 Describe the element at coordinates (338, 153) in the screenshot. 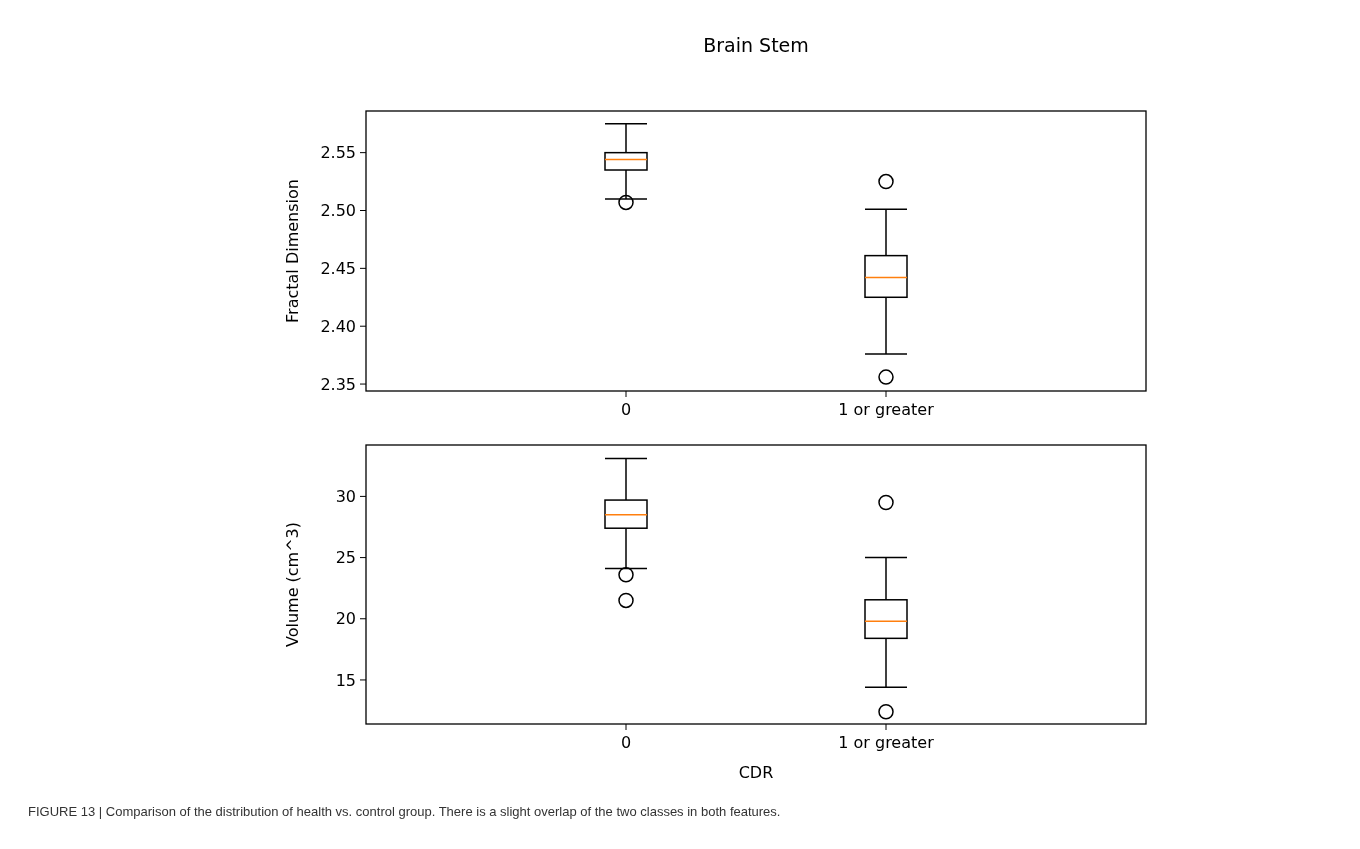

I see `y-tick-label: 2.55` at that location.